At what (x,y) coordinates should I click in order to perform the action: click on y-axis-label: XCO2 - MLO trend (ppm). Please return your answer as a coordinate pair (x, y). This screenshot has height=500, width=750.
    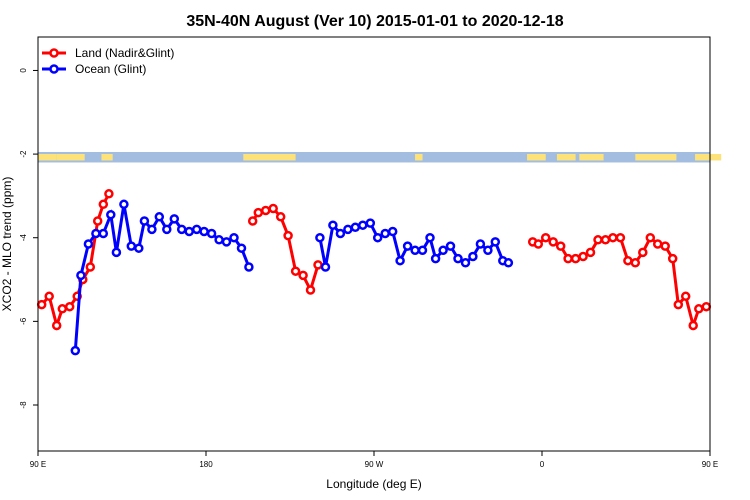
    Looking at the image, I should click on (7, 244).